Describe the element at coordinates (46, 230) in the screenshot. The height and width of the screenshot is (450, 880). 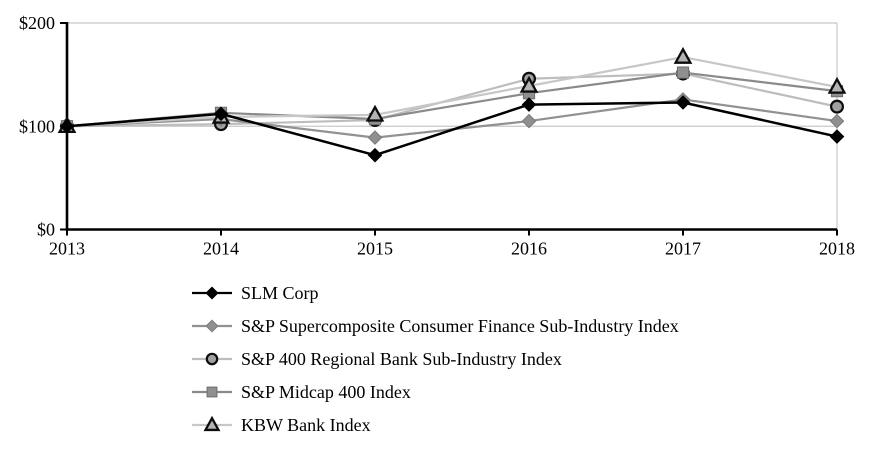
I see `y-axis-tick-label: $0` at that location.